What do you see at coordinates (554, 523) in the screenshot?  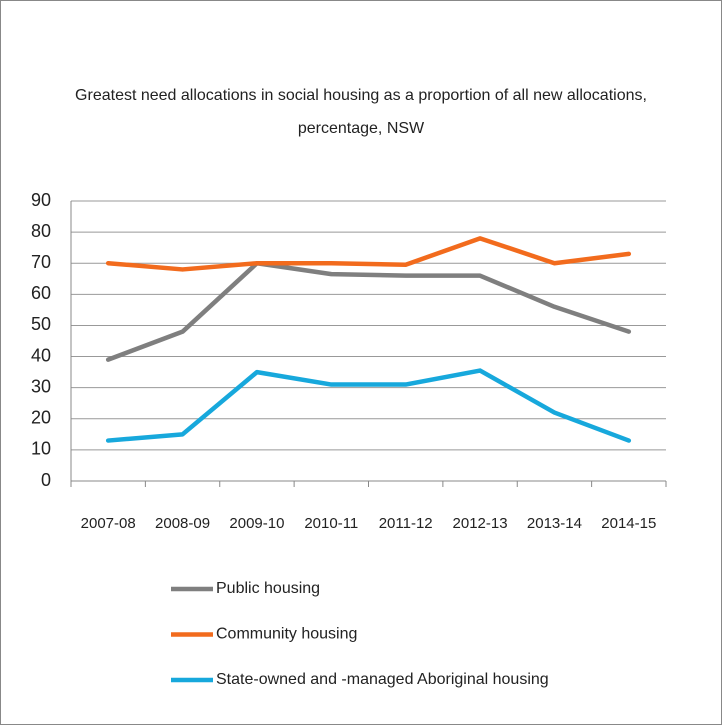 I see `x-tick-label: 2013-14` at bounding box center [554, 523].